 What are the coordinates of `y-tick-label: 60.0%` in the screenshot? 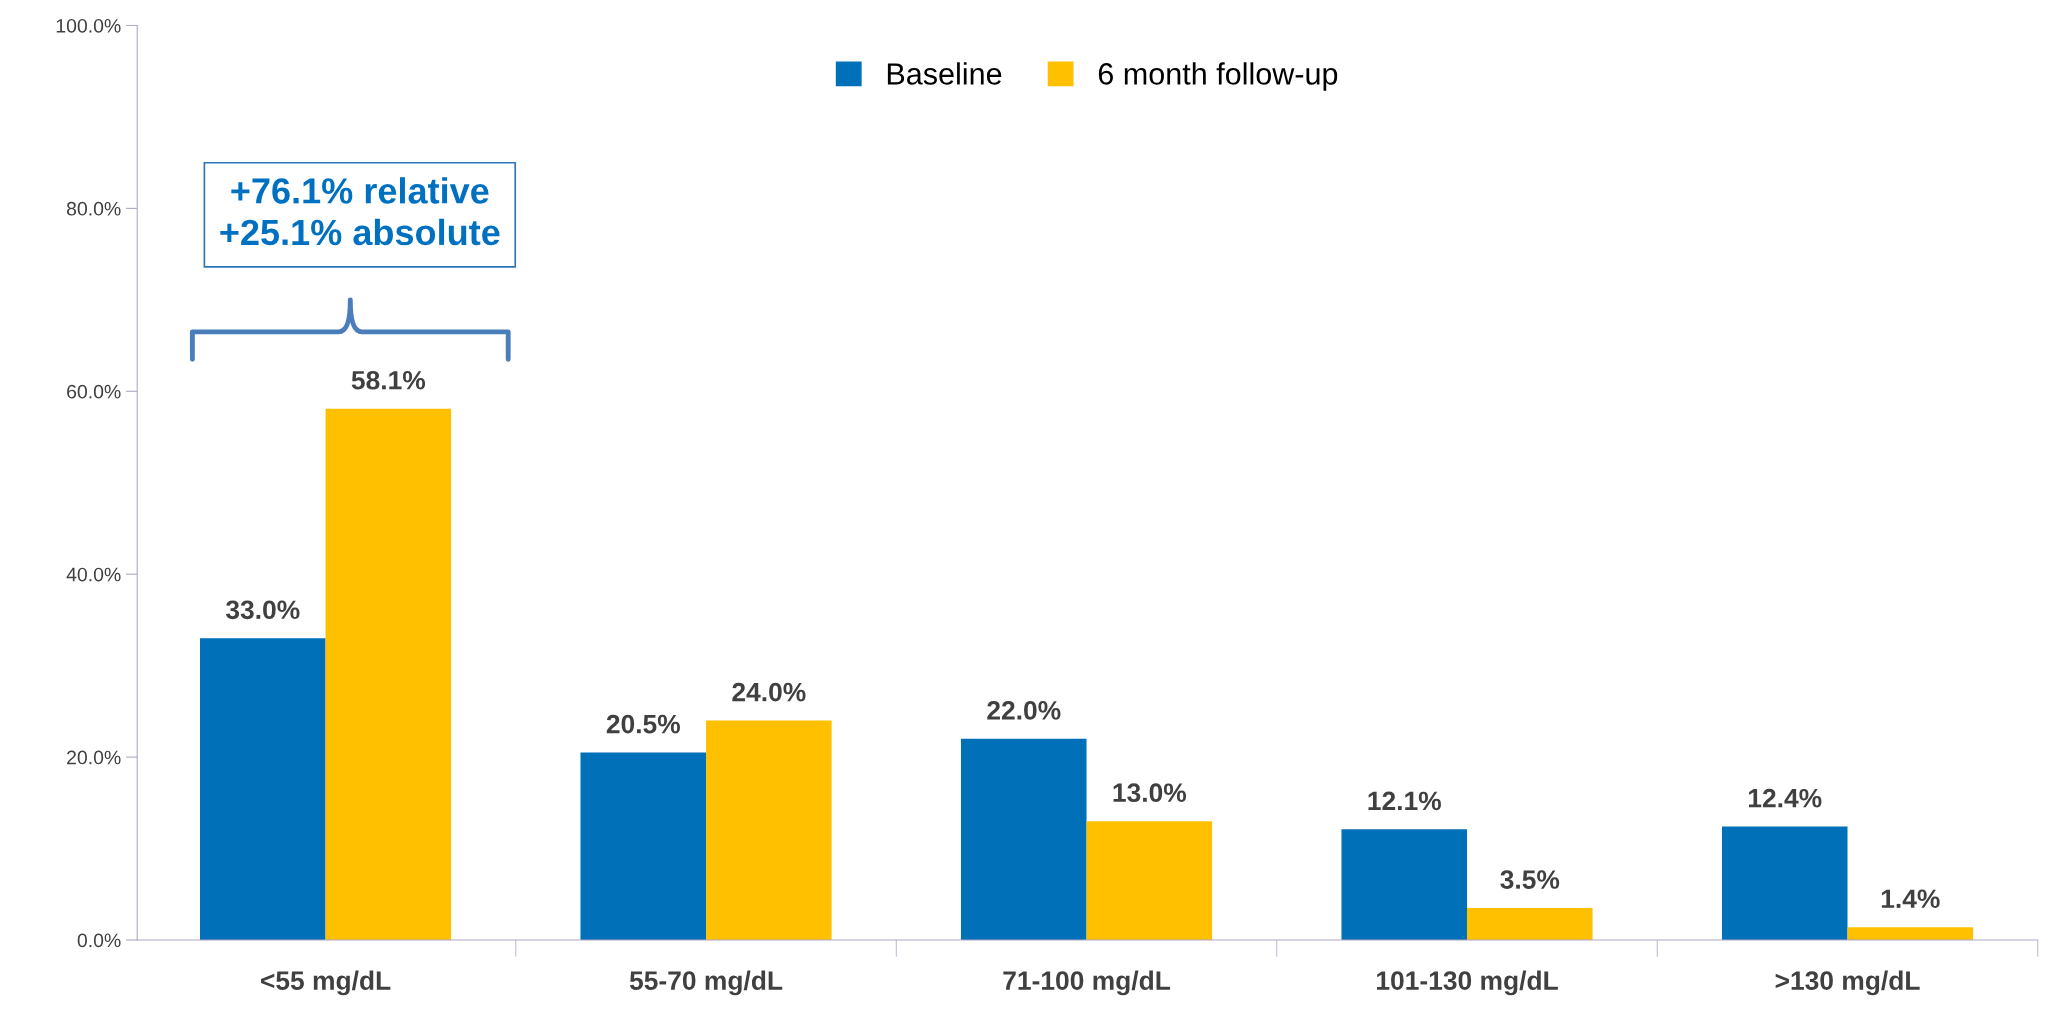 It's located at (94, 391).